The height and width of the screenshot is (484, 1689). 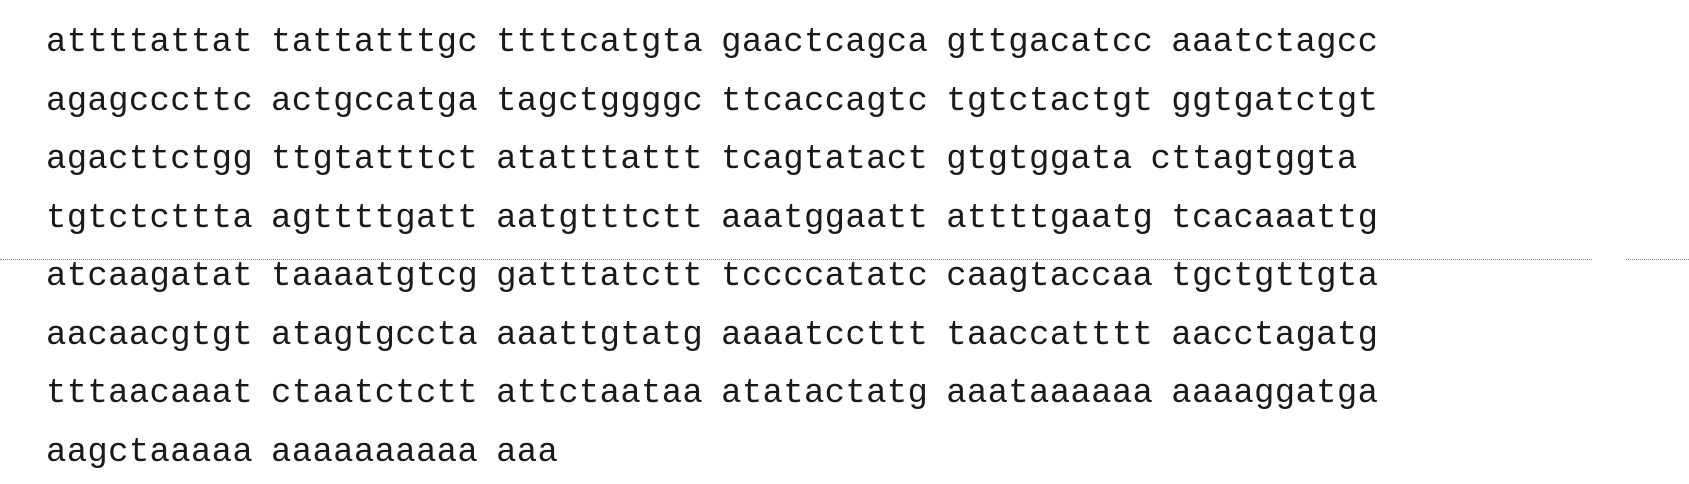 I want to click on sequence-segment: ttgtatttct, so click(x=374, y=160).